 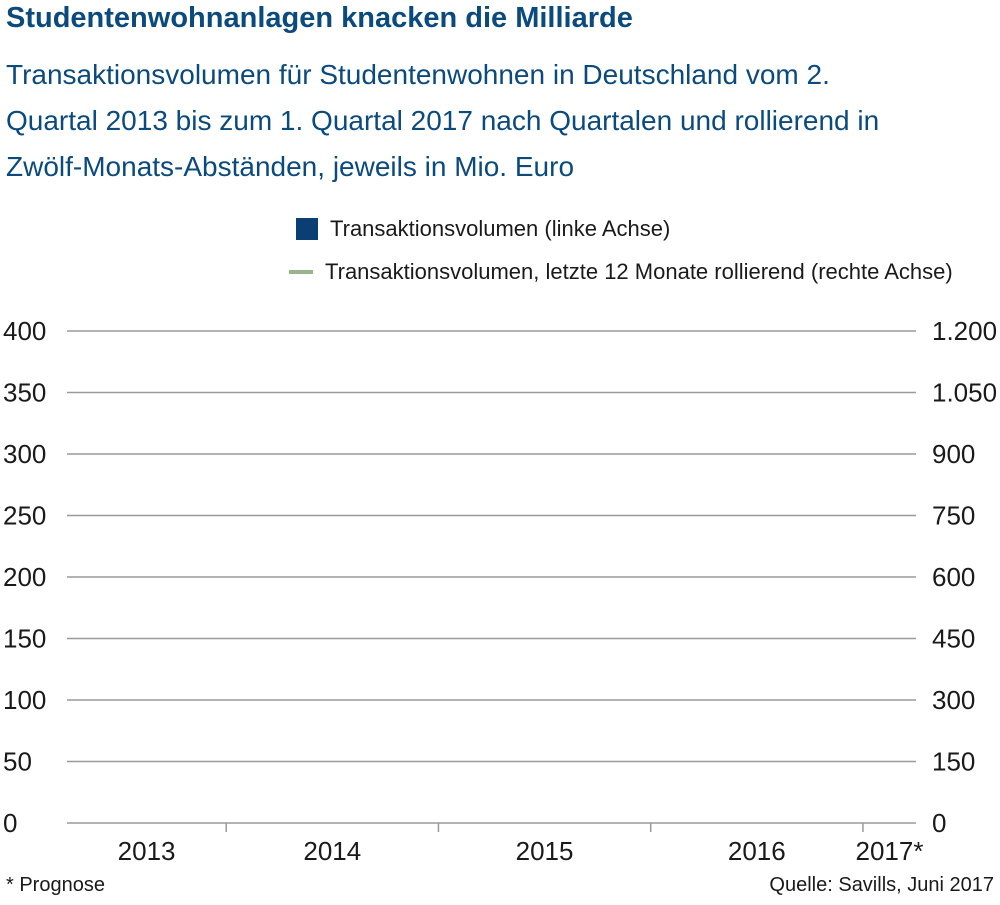 I want to click on x-tick-label: 2016, so click(x=757, y=851).